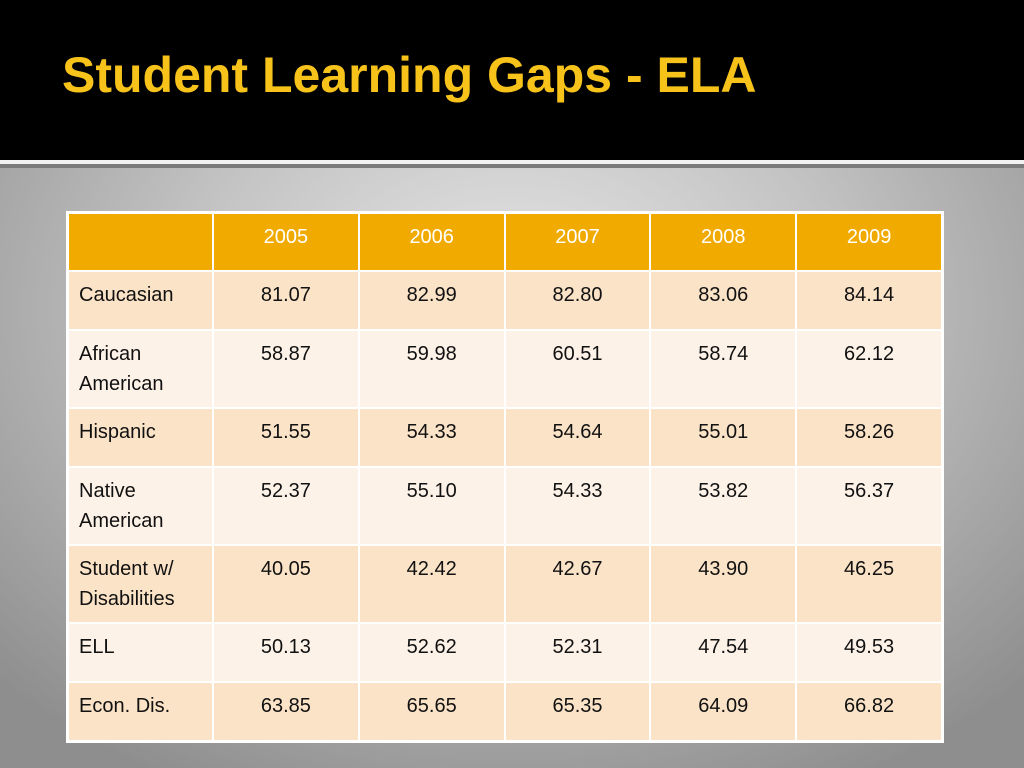 The width and height of the screenshot is (1024, 768). What do you see at coordinates (140, 711) in the screenshot?
I see `row-label: Econ. Dis.` at bounding box center [140, 711].